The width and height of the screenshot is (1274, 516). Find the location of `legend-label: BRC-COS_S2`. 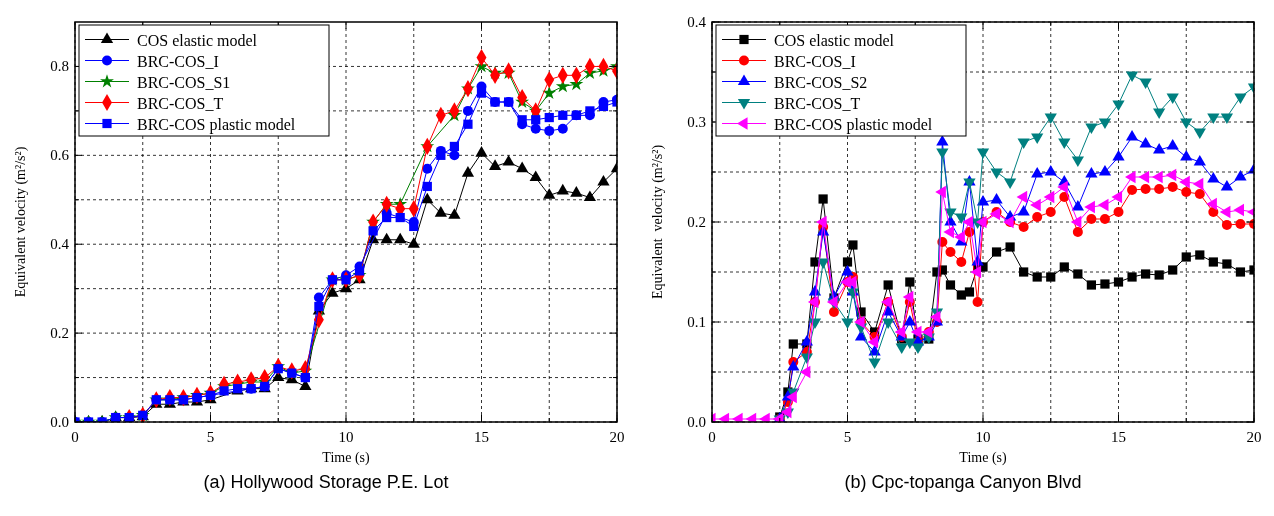

legend-label: BRC-COS_S2 is located at coordinates (821, 82).